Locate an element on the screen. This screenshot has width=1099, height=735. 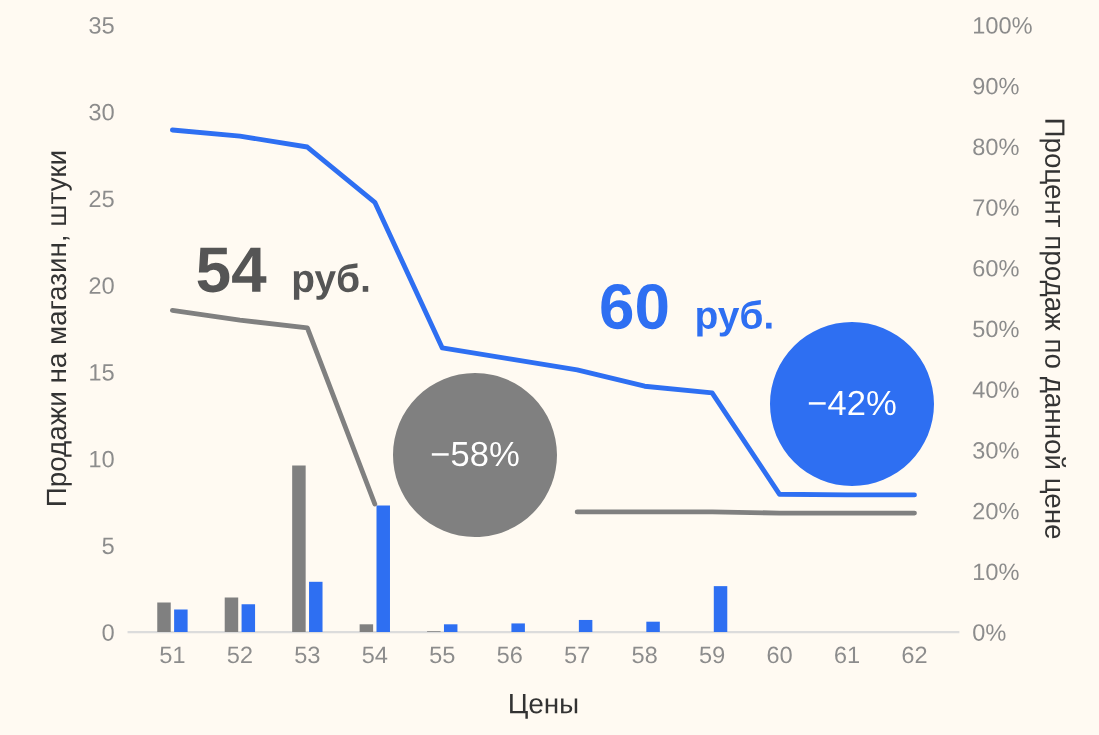
x-tick-label: 57 is located at coordinates (577, 655).